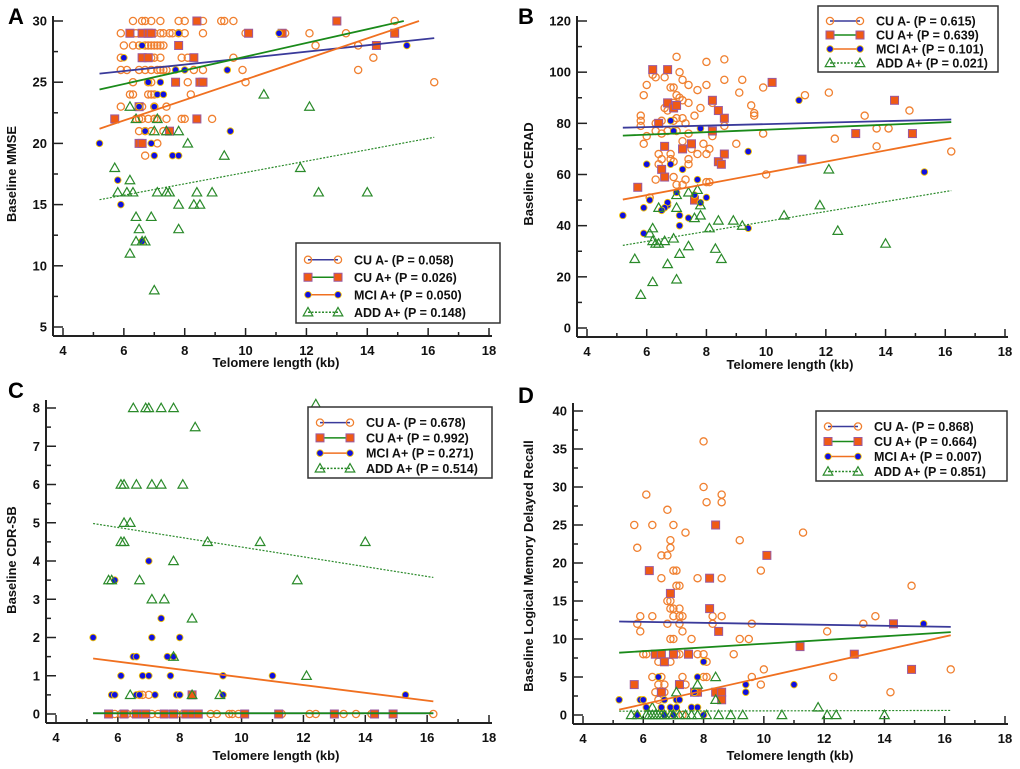 The image size is (1020, 769). What do you see at coordinates (422, 469) in the screenshot?
I see `legend-label-add_a_plus: ADD A+ (P = 0.514)` at bounding box center [422, 469].